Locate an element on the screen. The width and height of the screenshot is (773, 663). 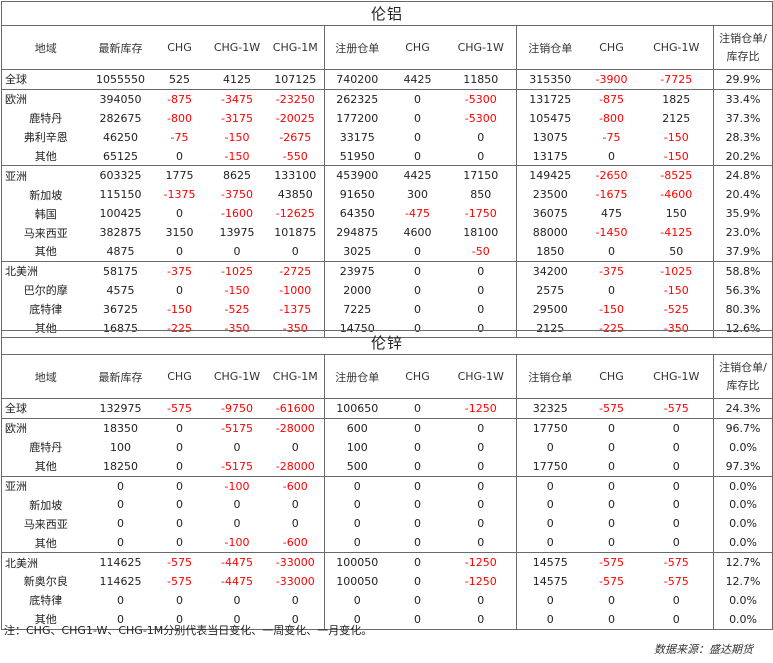
table-cell: 100050 is located at coordinates (357, 581).